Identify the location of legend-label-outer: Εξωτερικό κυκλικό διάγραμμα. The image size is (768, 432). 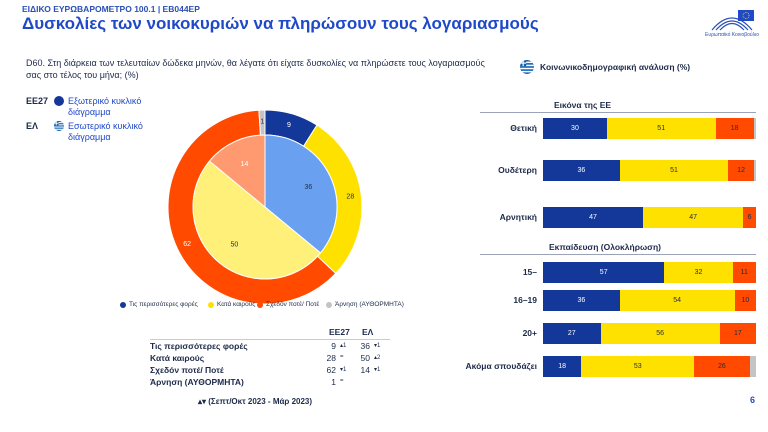
(105, 106).